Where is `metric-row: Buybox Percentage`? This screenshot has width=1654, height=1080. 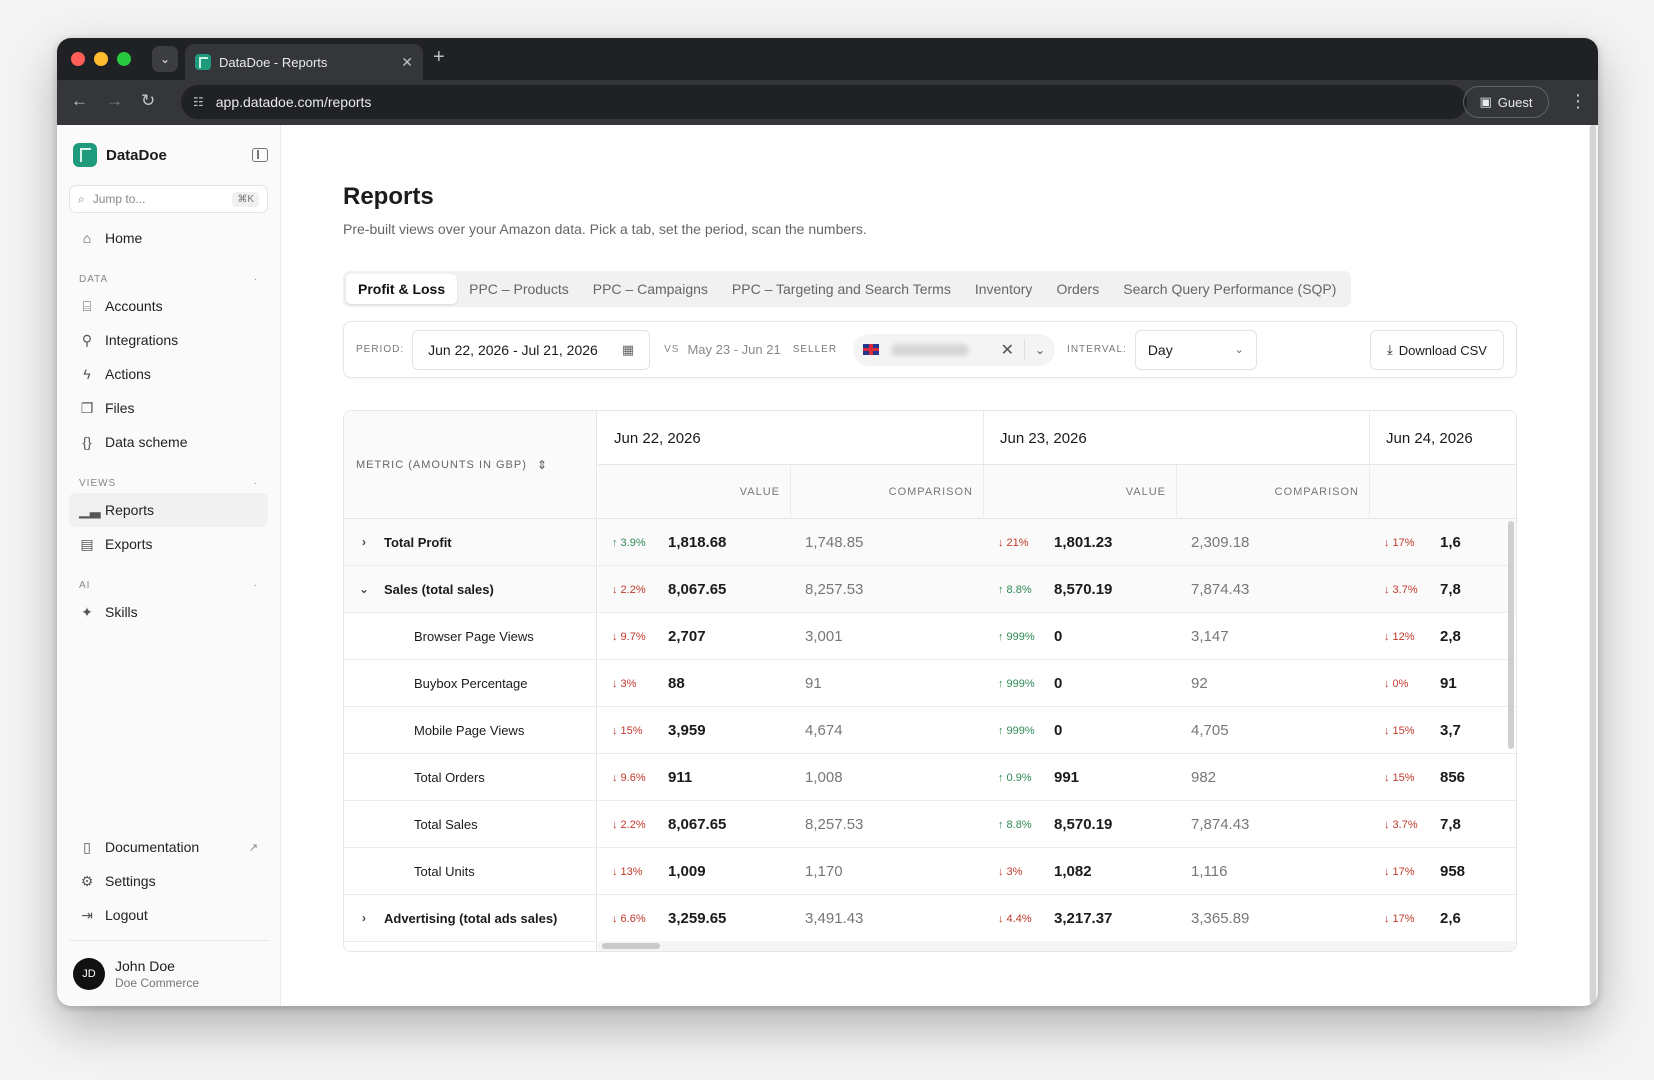
metric-row: Buybox Percentage is located at coordinates (470, 683).